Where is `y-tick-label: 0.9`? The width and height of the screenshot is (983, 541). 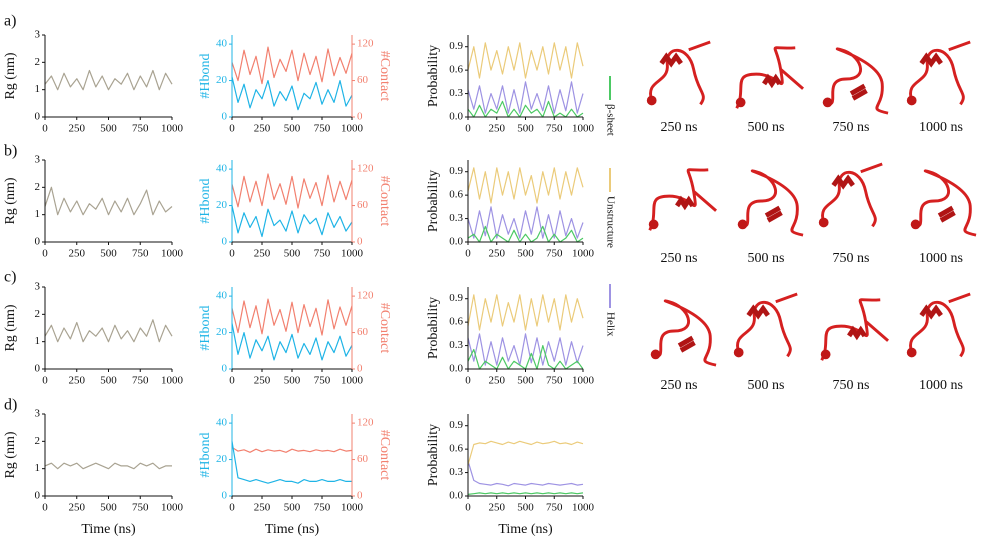 y-tick-label: 0.9 is located at coordinates (456, 298).